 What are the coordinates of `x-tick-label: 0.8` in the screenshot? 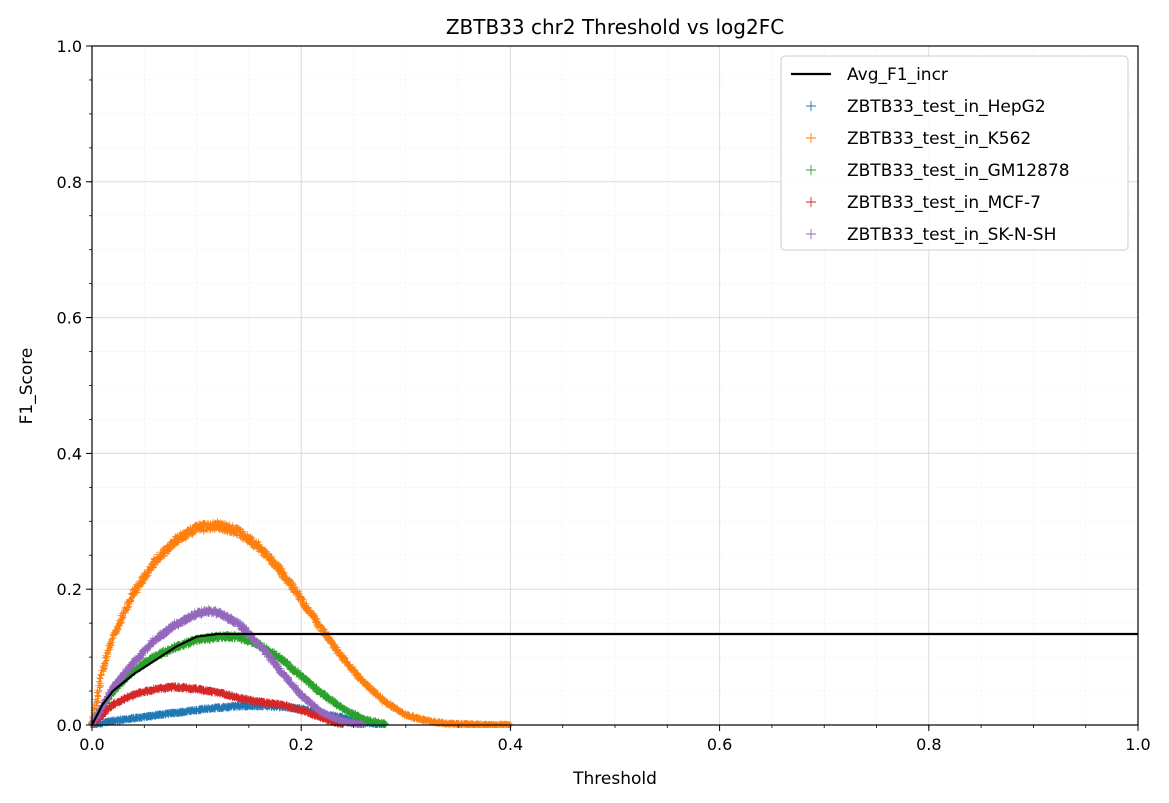 It's located at (928, 744).